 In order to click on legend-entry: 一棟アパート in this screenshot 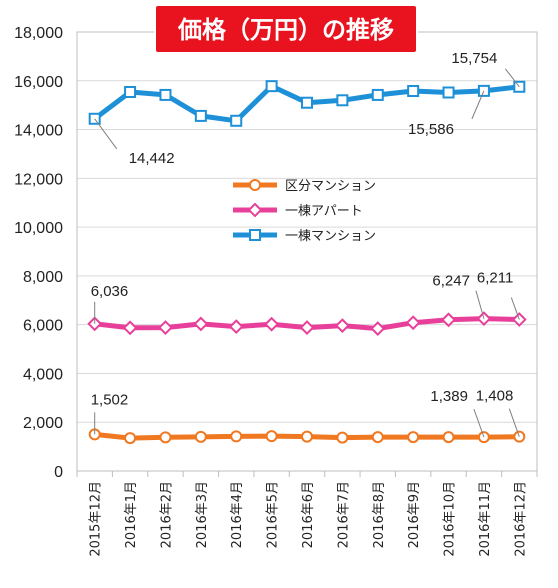, I will do `click(298, 210)`.